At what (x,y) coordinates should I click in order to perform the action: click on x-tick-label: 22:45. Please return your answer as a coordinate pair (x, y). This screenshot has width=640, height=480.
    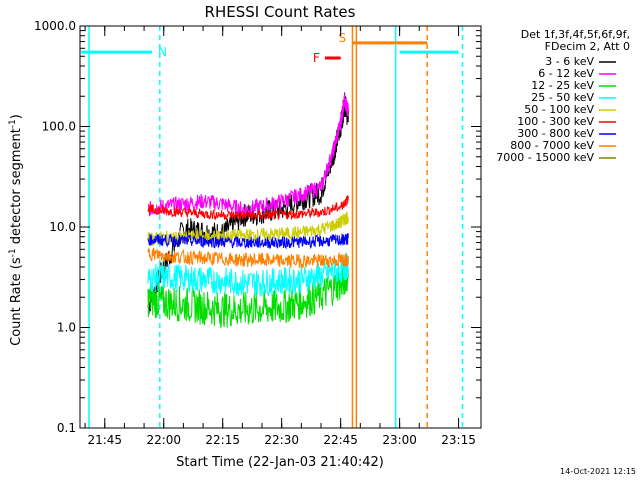
    Looking at the image, I should click on (340, 440).